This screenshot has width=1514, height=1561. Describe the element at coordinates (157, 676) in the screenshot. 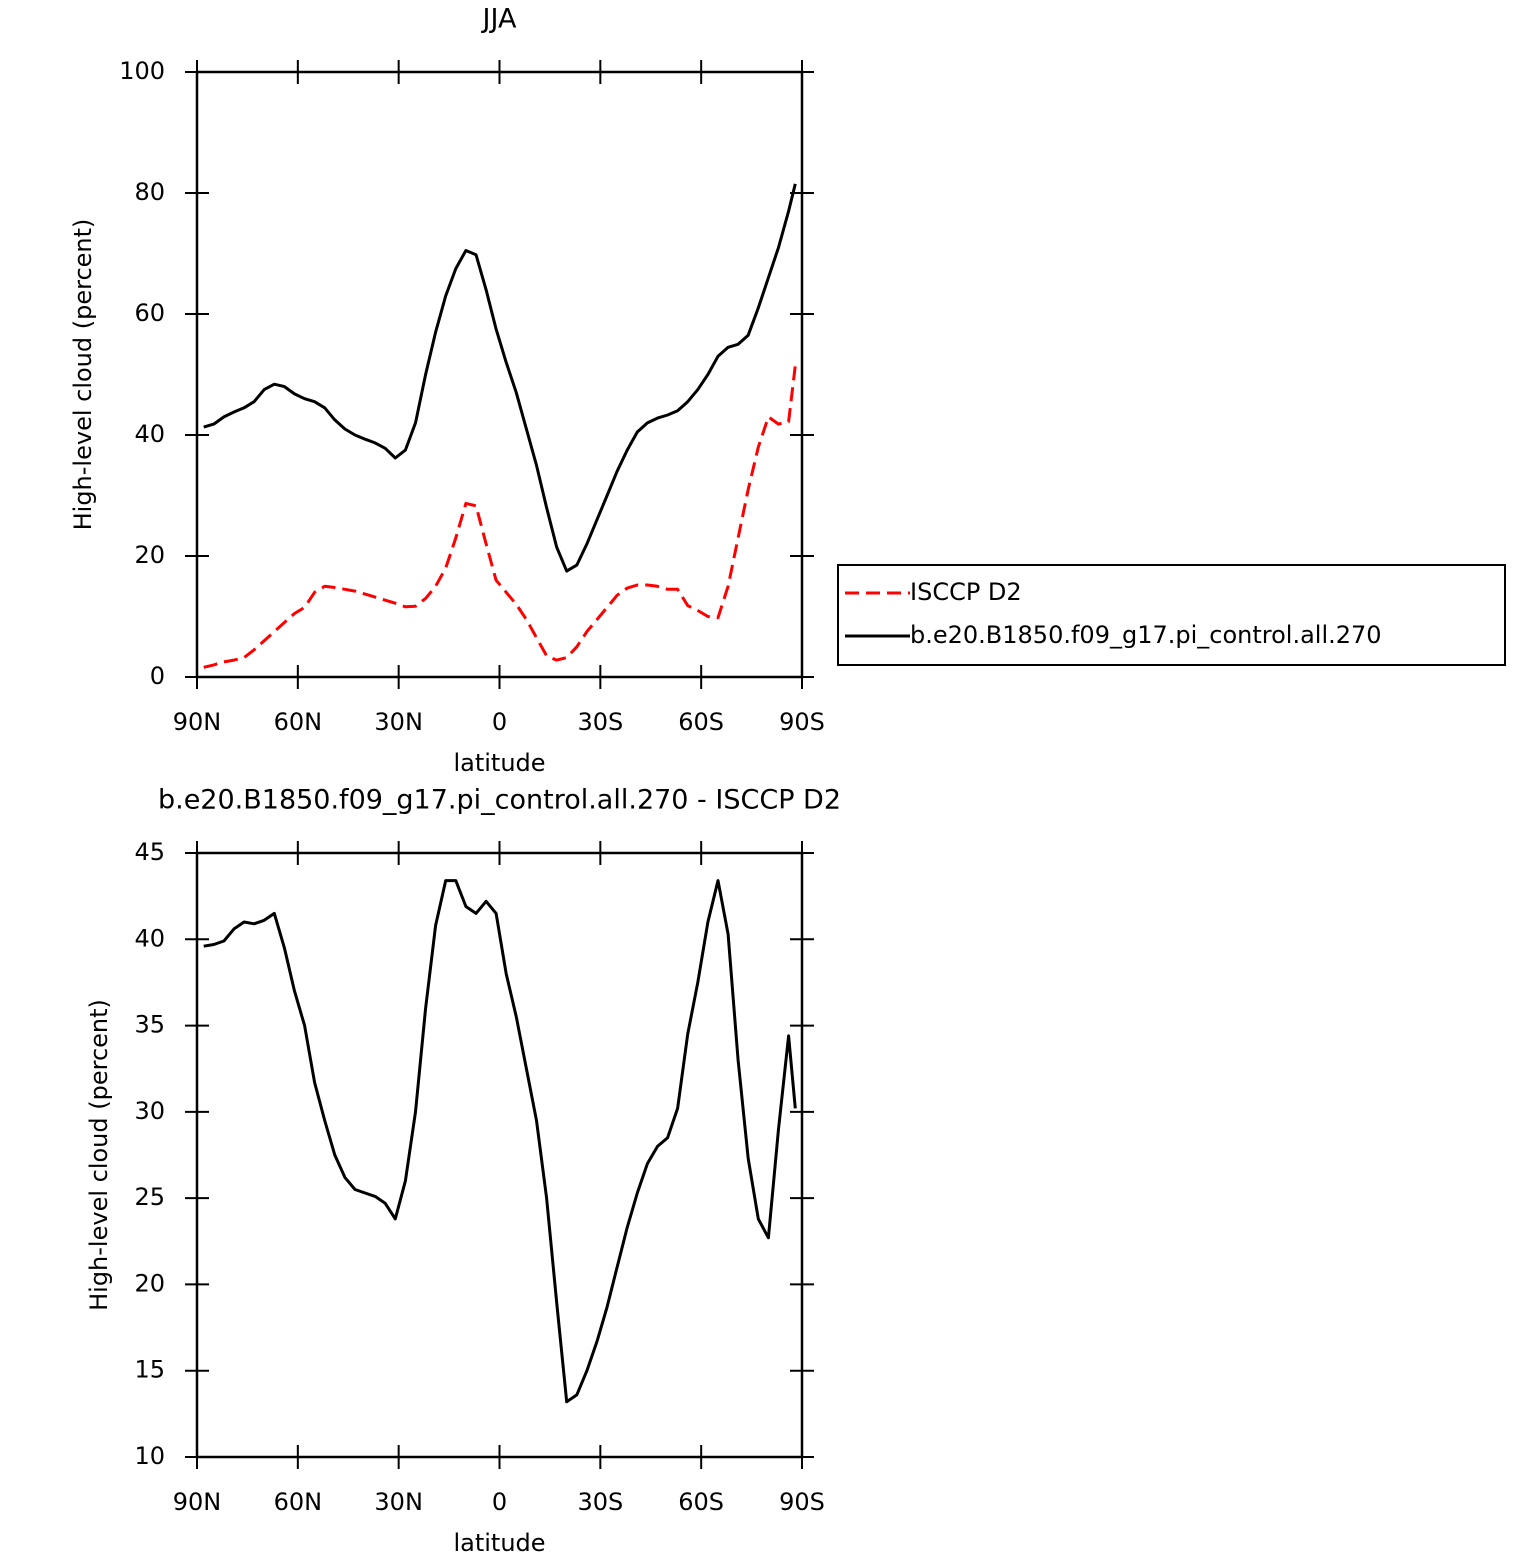

I see `y-tick-label: 0` at that location.